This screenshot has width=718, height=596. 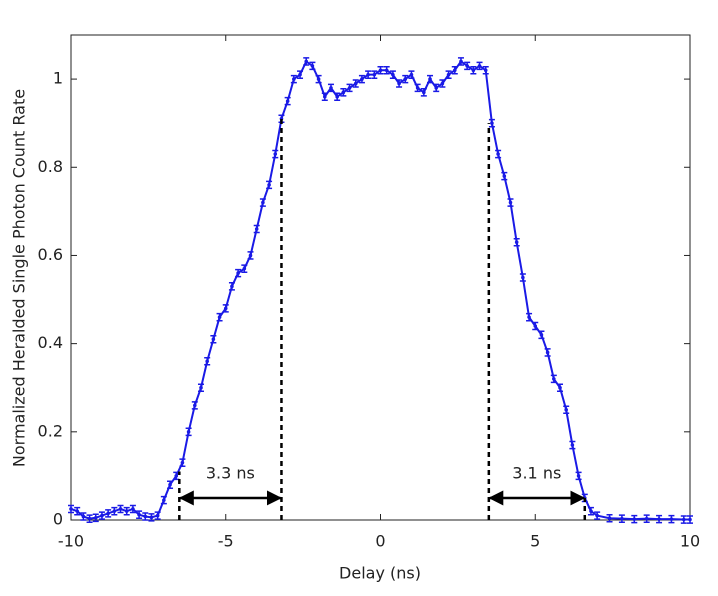 What do you see at coordinates (230, 472) in the screenshot?
I see `annotation-label: 3.3 ns` at bounding box center [230, 472].